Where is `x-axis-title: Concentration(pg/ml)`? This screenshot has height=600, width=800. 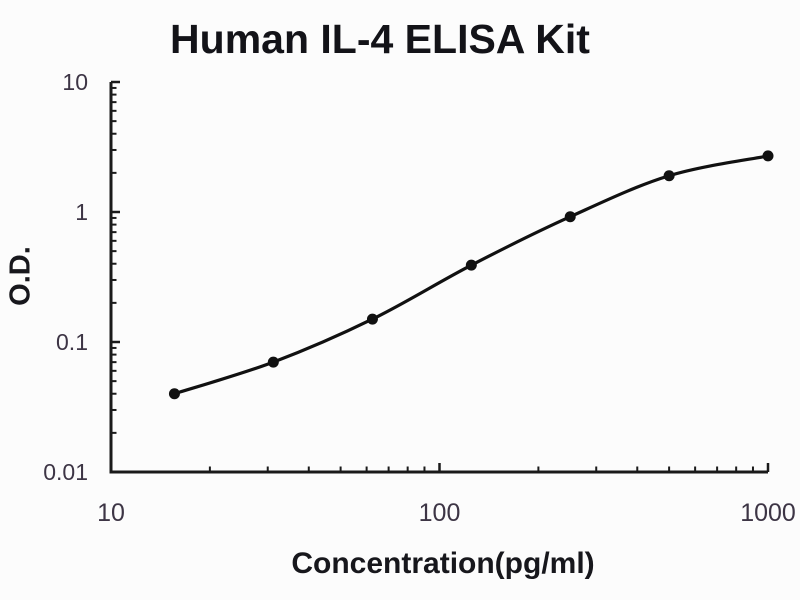
x-axis-title: Concentration(pg/ml) is located at coordinates (443, 563).